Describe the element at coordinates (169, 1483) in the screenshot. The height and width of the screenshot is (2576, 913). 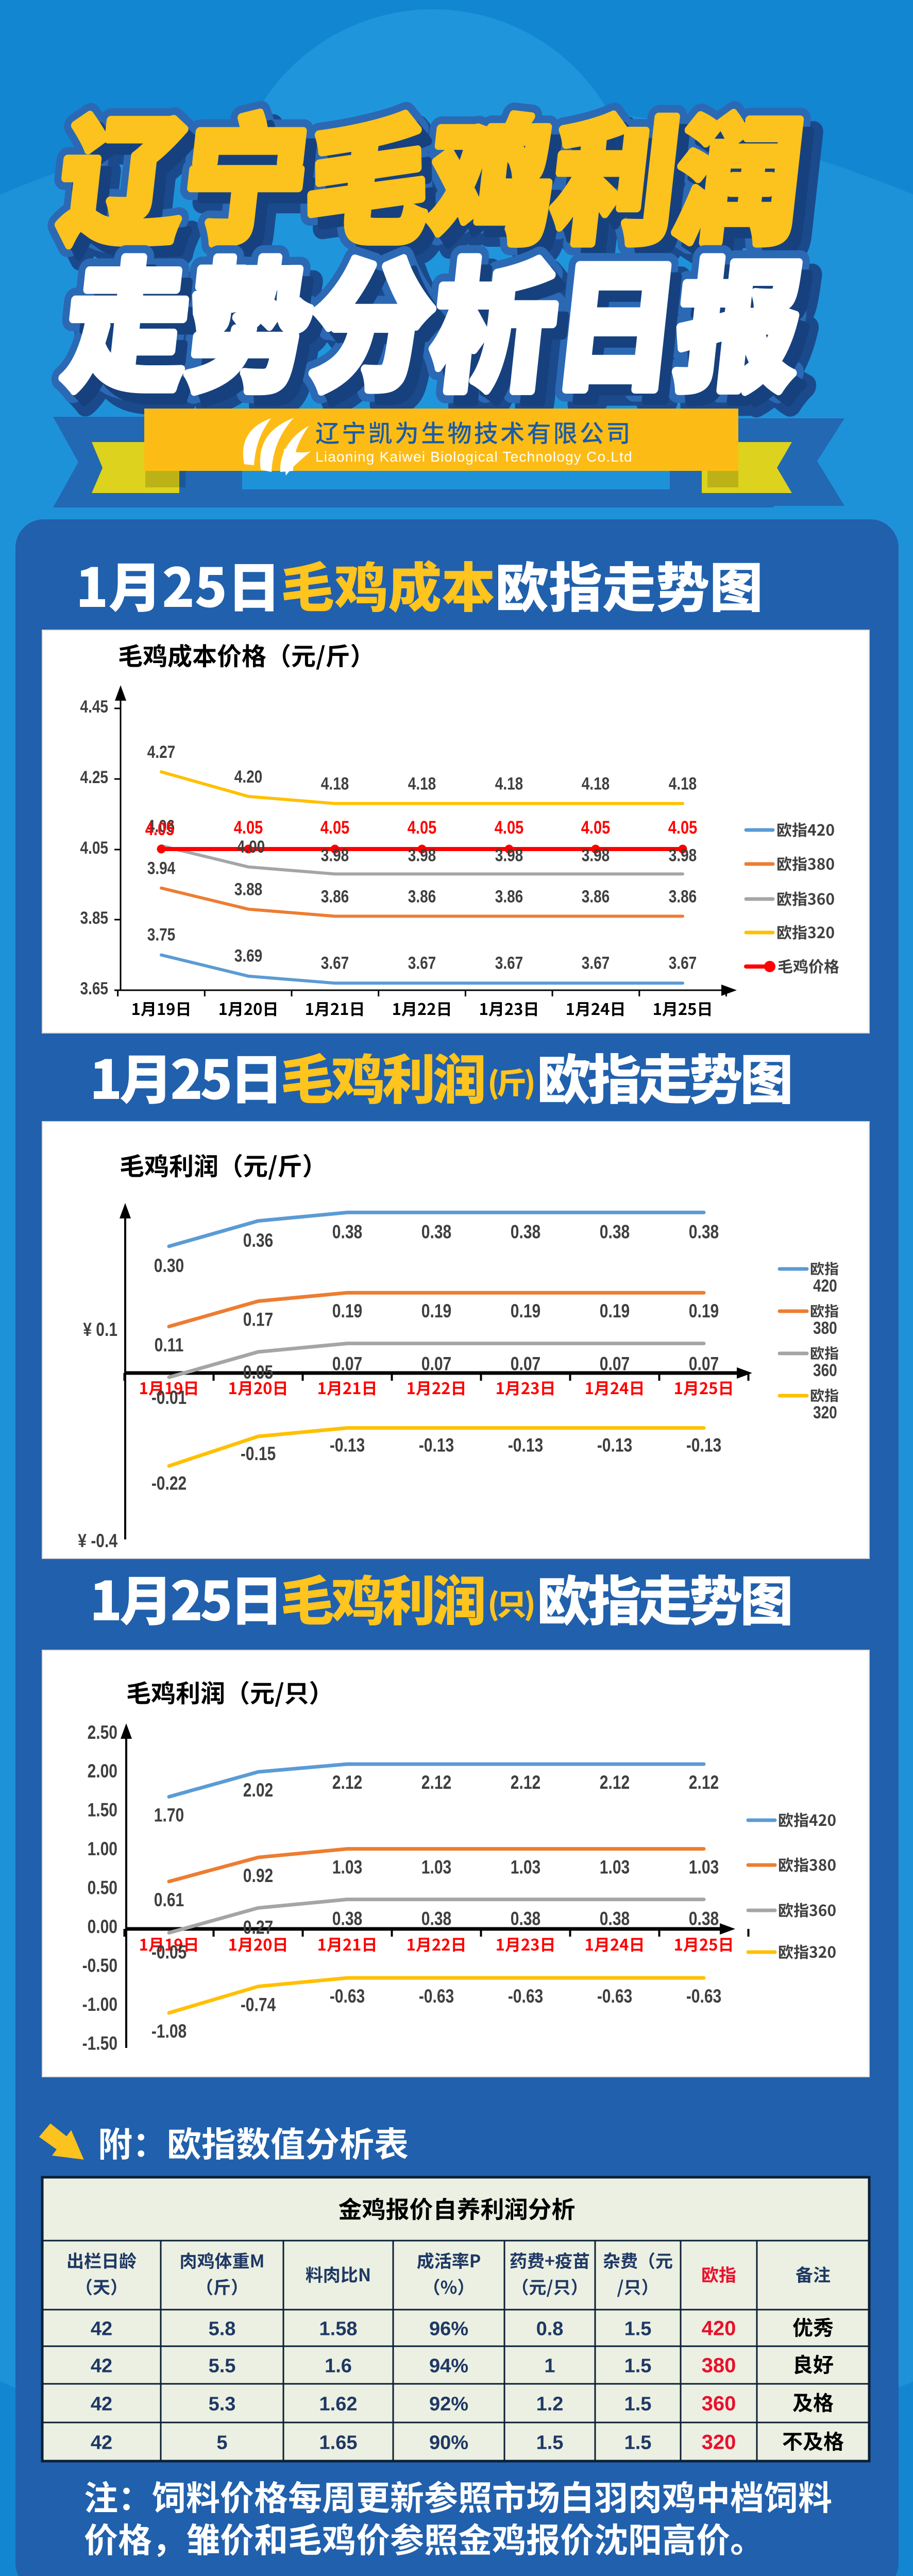
I see `svg-text: -0.22` at that location.